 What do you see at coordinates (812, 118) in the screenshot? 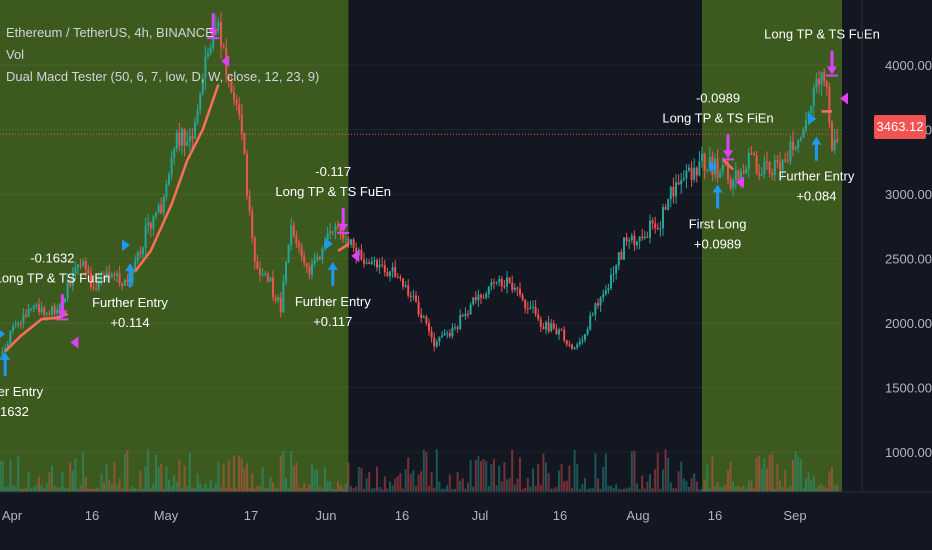
I see `entry-flag-icon` at bounding box center [812, 118].